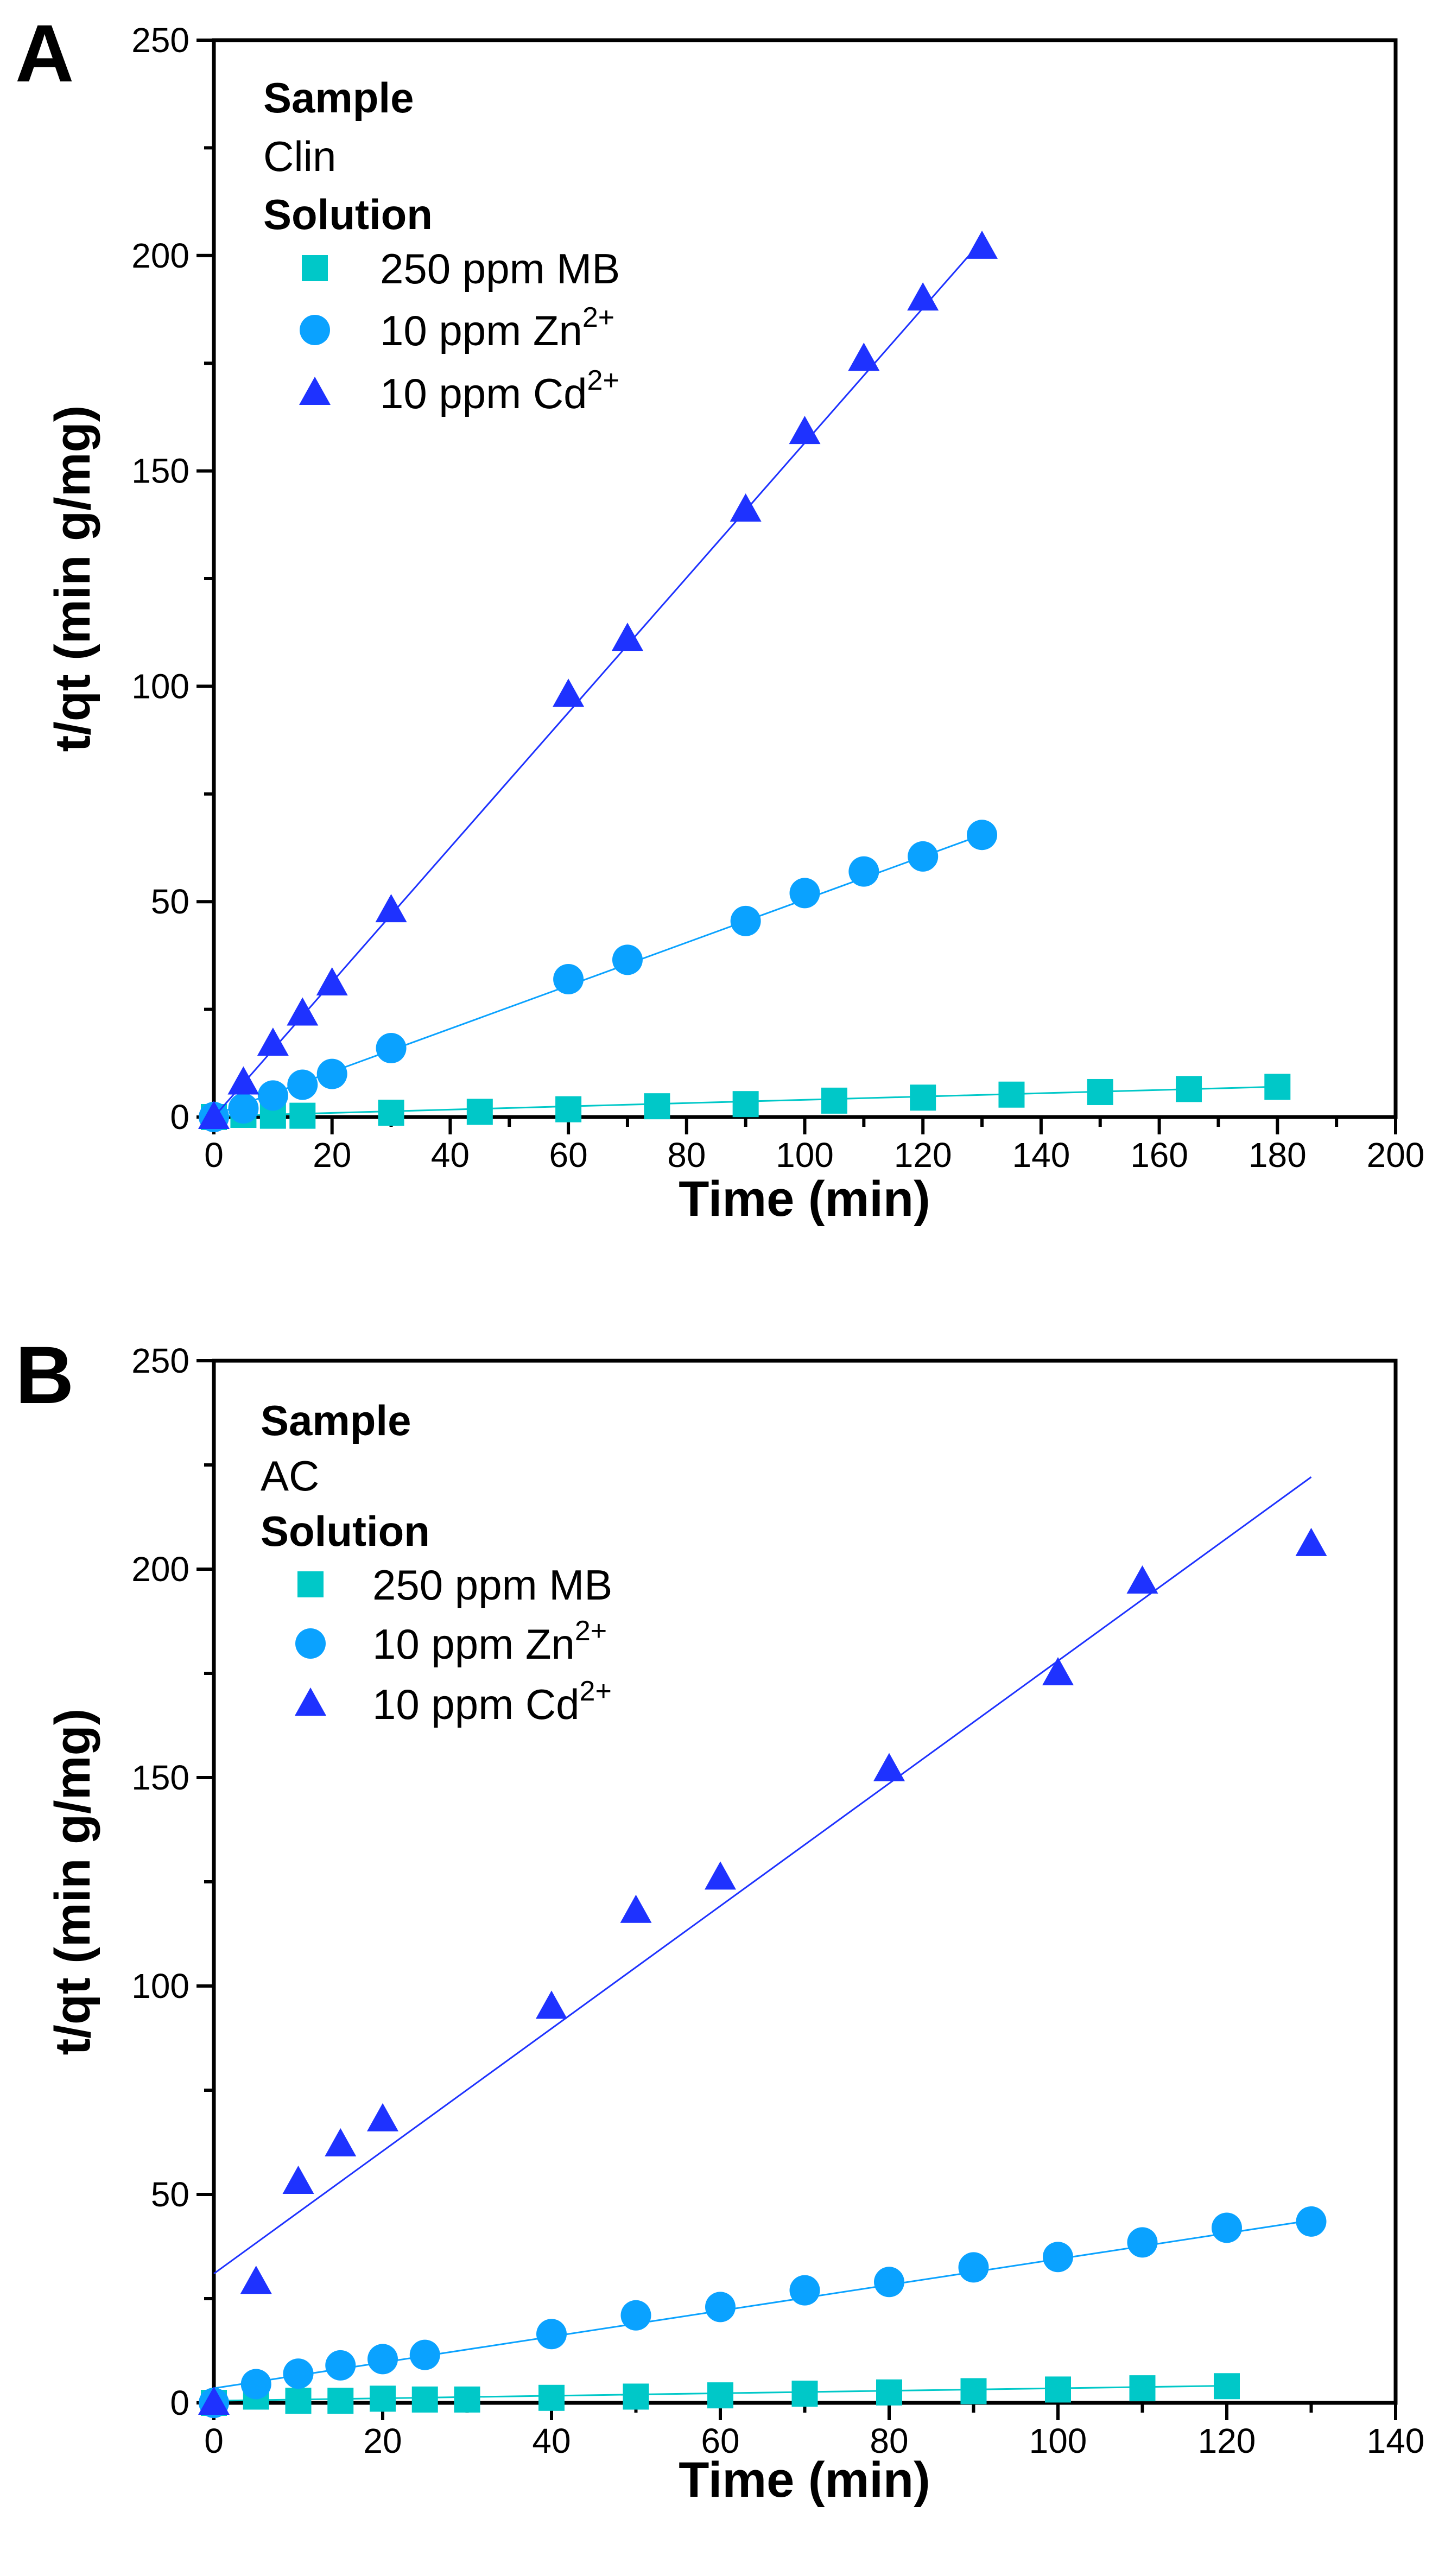 The width and height of the screenshot is (1445, 2576). What do you see at coordinates (44, 1374) in the screenshot?
I see `panel-letter-b: B` at bounding box center [44, 1374].